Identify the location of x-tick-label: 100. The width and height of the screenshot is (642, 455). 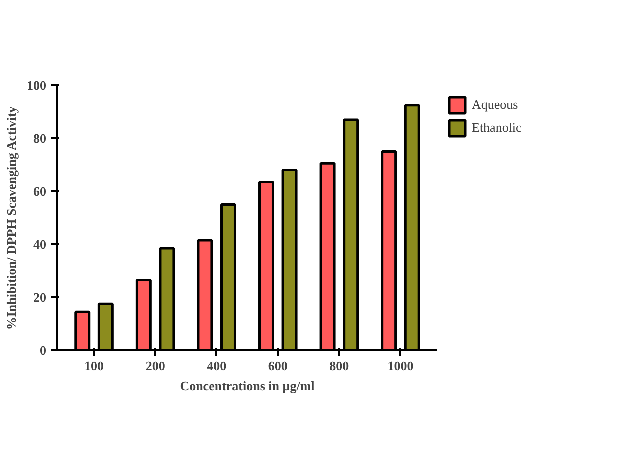
(94, 366).